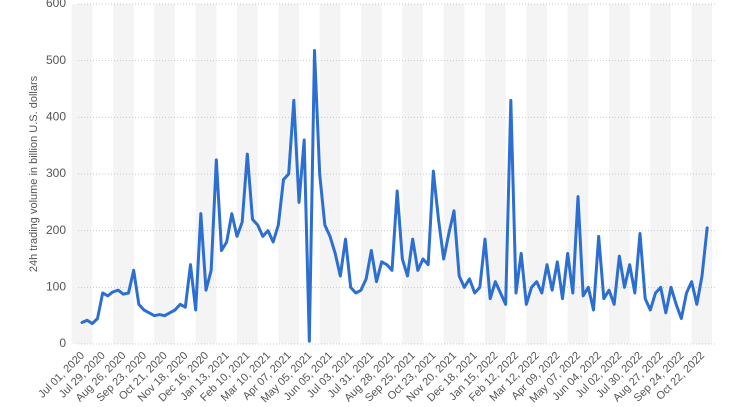  Describe the element at coordinates (62, 343) in the screenshot. I see `y-tick-label: 0` at that location.